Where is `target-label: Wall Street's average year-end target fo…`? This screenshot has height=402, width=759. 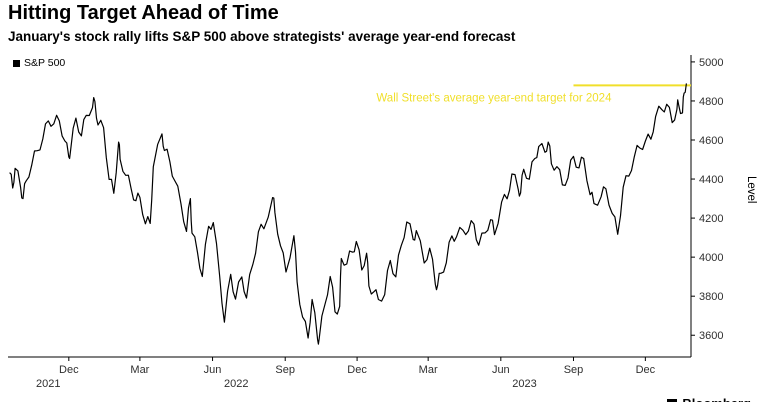 target-label: Wall Street's average year-end target fo… is located at coordinates (494, 98).